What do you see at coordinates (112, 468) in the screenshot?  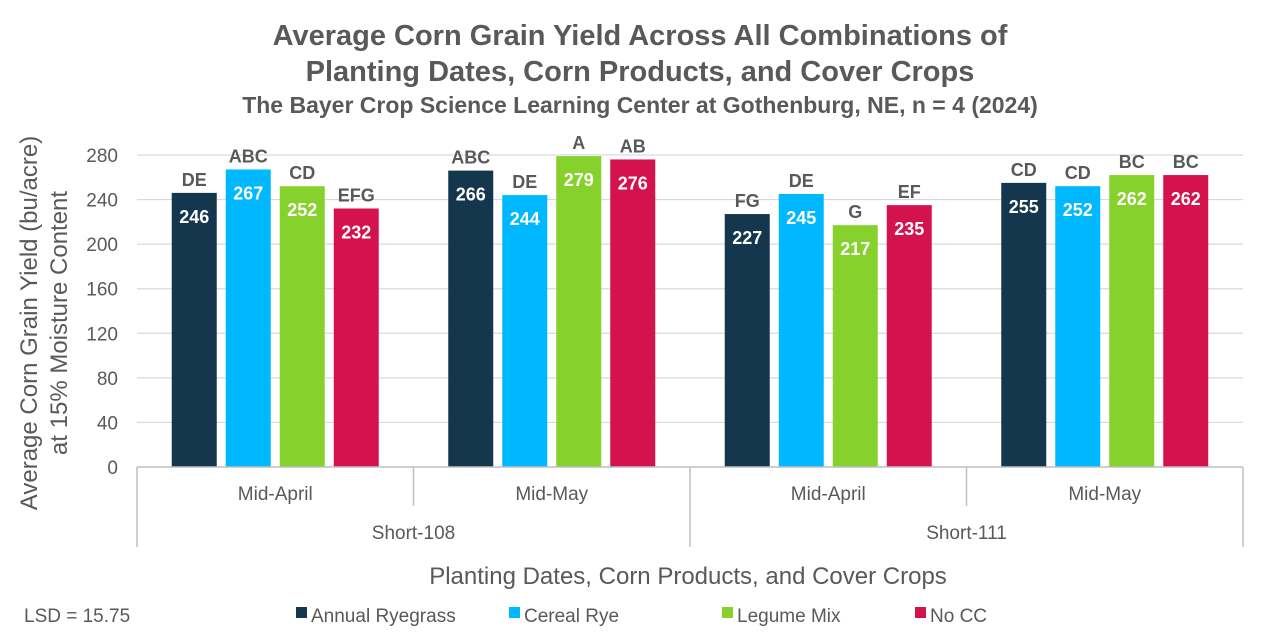 I see `y-tick-label: 0` at bounding box center [112, 468].